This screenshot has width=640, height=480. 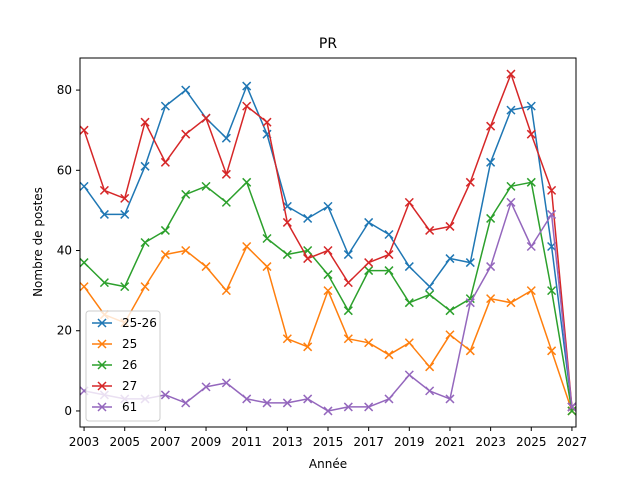 What do you see at coordinates (409, 442) in the screenshot?
I see `x-tick-label: 2019` at bounding box center [409, 442].